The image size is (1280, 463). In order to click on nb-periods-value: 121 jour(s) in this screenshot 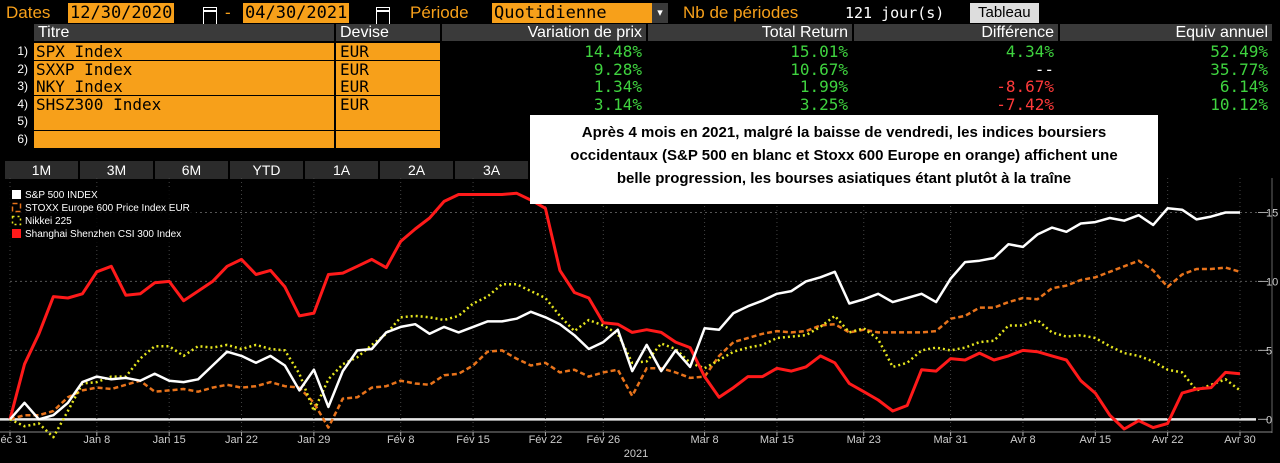, I will do `click(895, 13)`.